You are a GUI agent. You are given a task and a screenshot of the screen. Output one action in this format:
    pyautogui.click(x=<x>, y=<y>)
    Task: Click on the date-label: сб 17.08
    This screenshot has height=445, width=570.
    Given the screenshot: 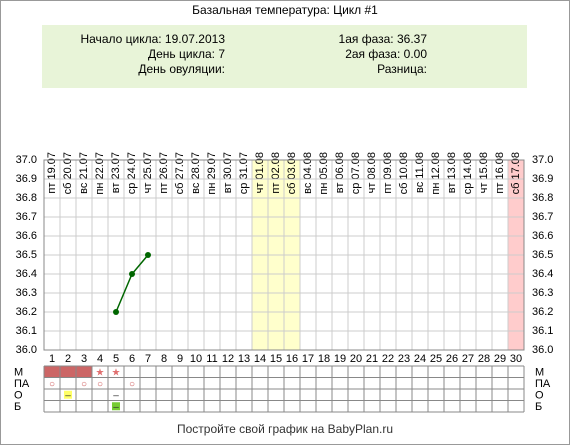 What is the action you would take?
    pyautogui.click(x=516, y=173)
    